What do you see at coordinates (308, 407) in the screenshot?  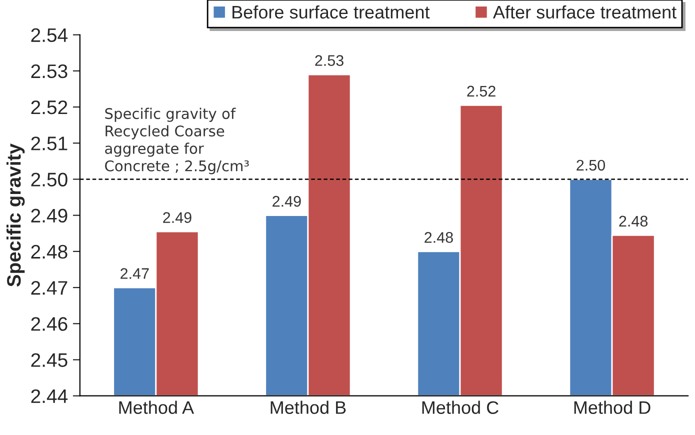 I see `x-tick-label: Method B` at bounding box center [308, 407].